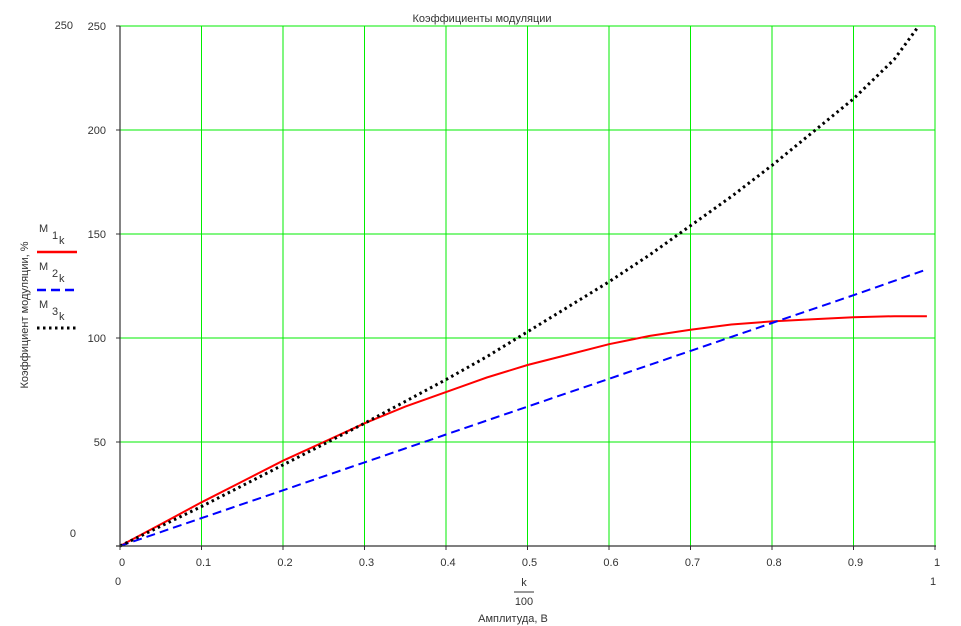 Image resolution: width=961 pixels, height=626 pixels. I want to click on x-expr-denominator: 100, so click(524, 602).